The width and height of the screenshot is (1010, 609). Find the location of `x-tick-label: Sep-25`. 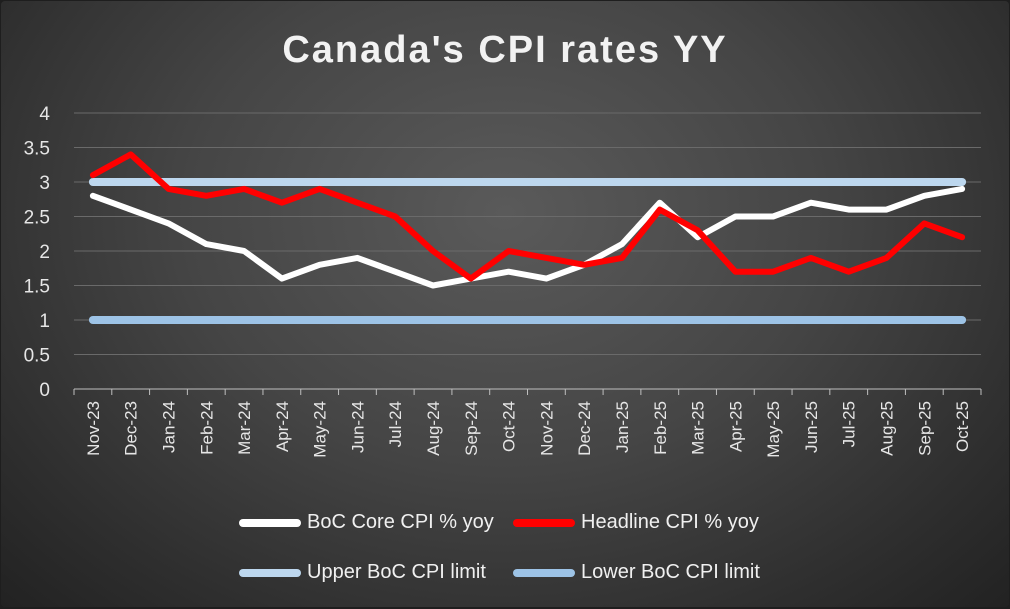

x-tick-label: Sep-25 is located at coordinates (924, 428).